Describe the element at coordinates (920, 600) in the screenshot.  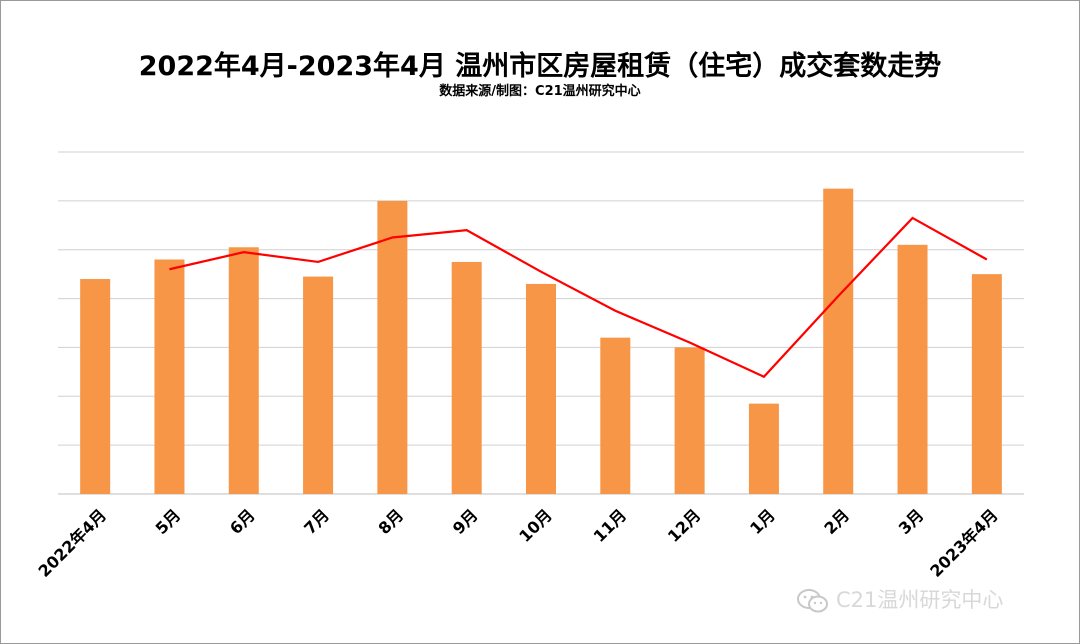
I see `watermark-text: C21温州研究中心` at that location.